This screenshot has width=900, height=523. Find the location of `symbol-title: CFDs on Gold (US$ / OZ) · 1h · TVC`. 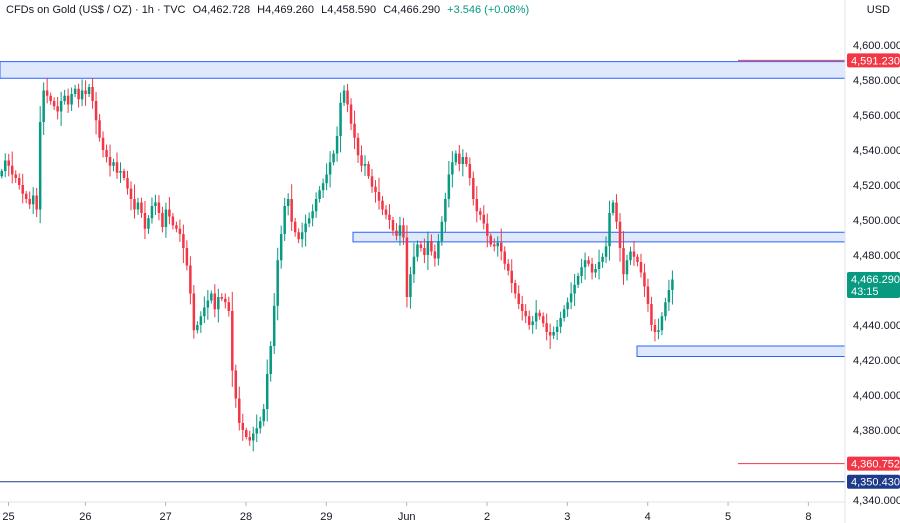

symbol-title: CFDs on Gold (US$ / OZ) · 1h · TVC is located at coordinates (96, 10).